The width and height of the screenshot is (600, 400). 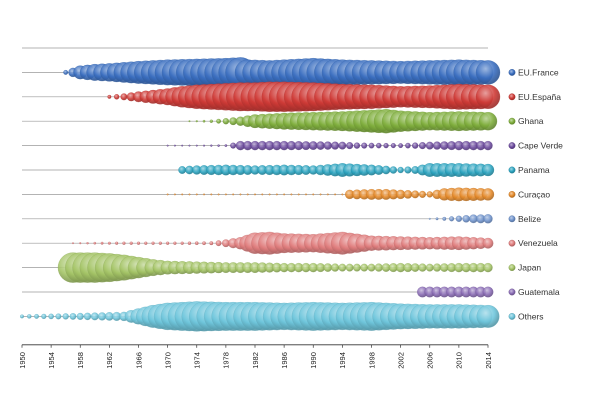 I want to click on bubble-japan-1998, so click(x=371, y=267).